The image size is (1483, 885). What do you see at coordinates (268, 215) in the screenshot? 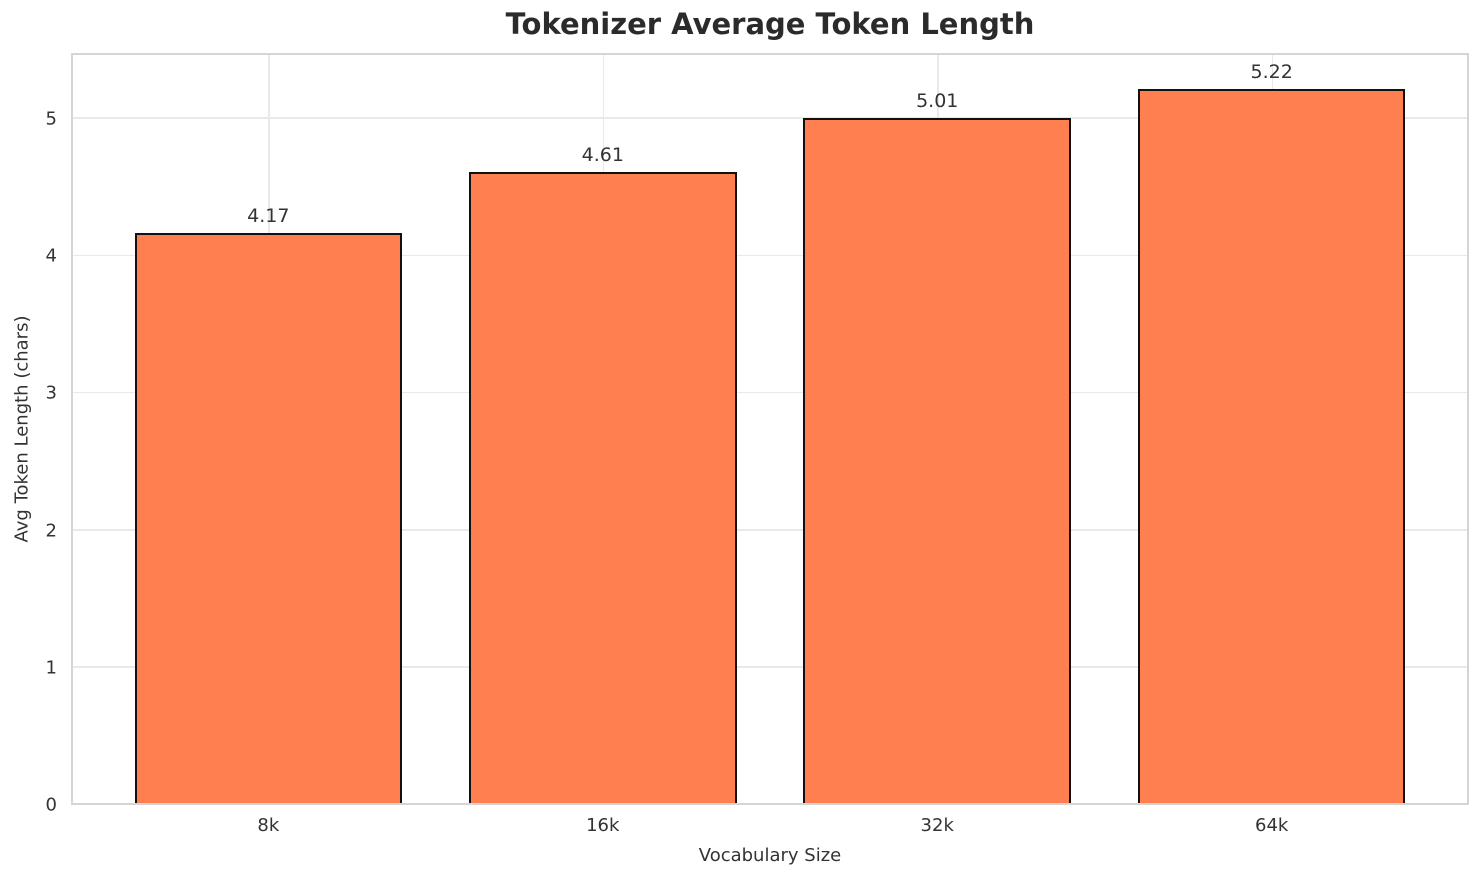
I see `bar-value-label: 4.17` at bounding box center [268, 215].